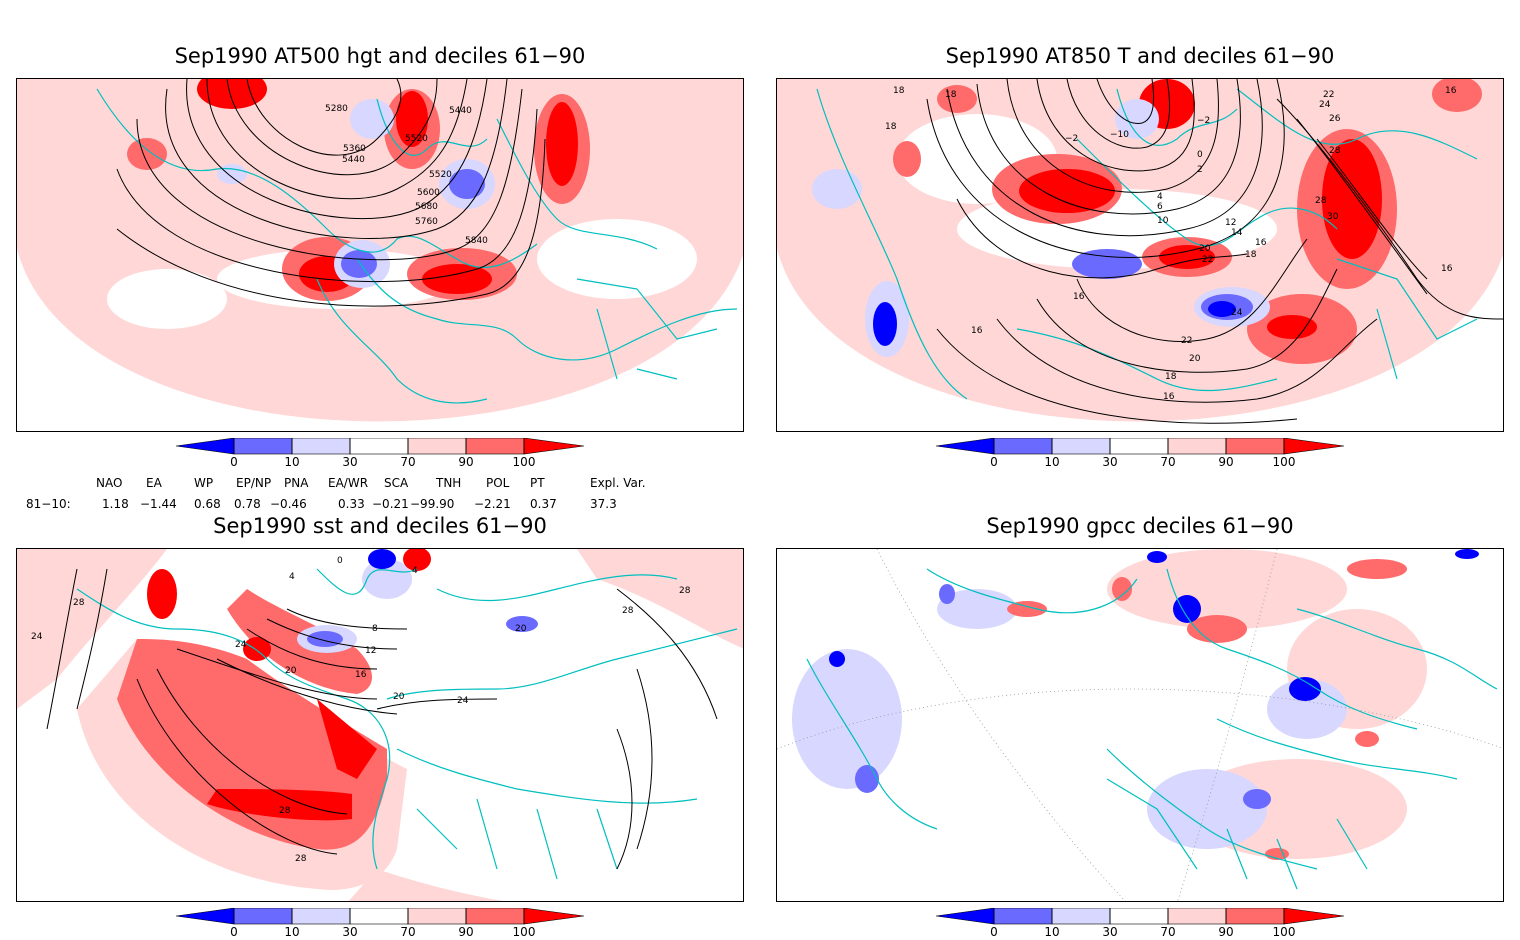  What do you see at coordinates (408, 462) in the screenshot?
I see `cbar-label: 70` at bounding box center [408, 462].